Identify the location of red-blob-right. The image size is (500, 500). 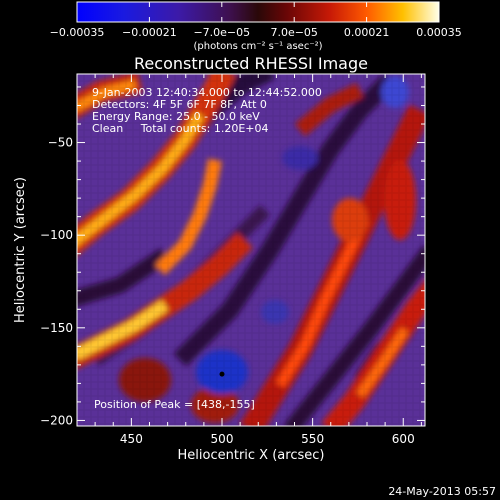
(400, 200).